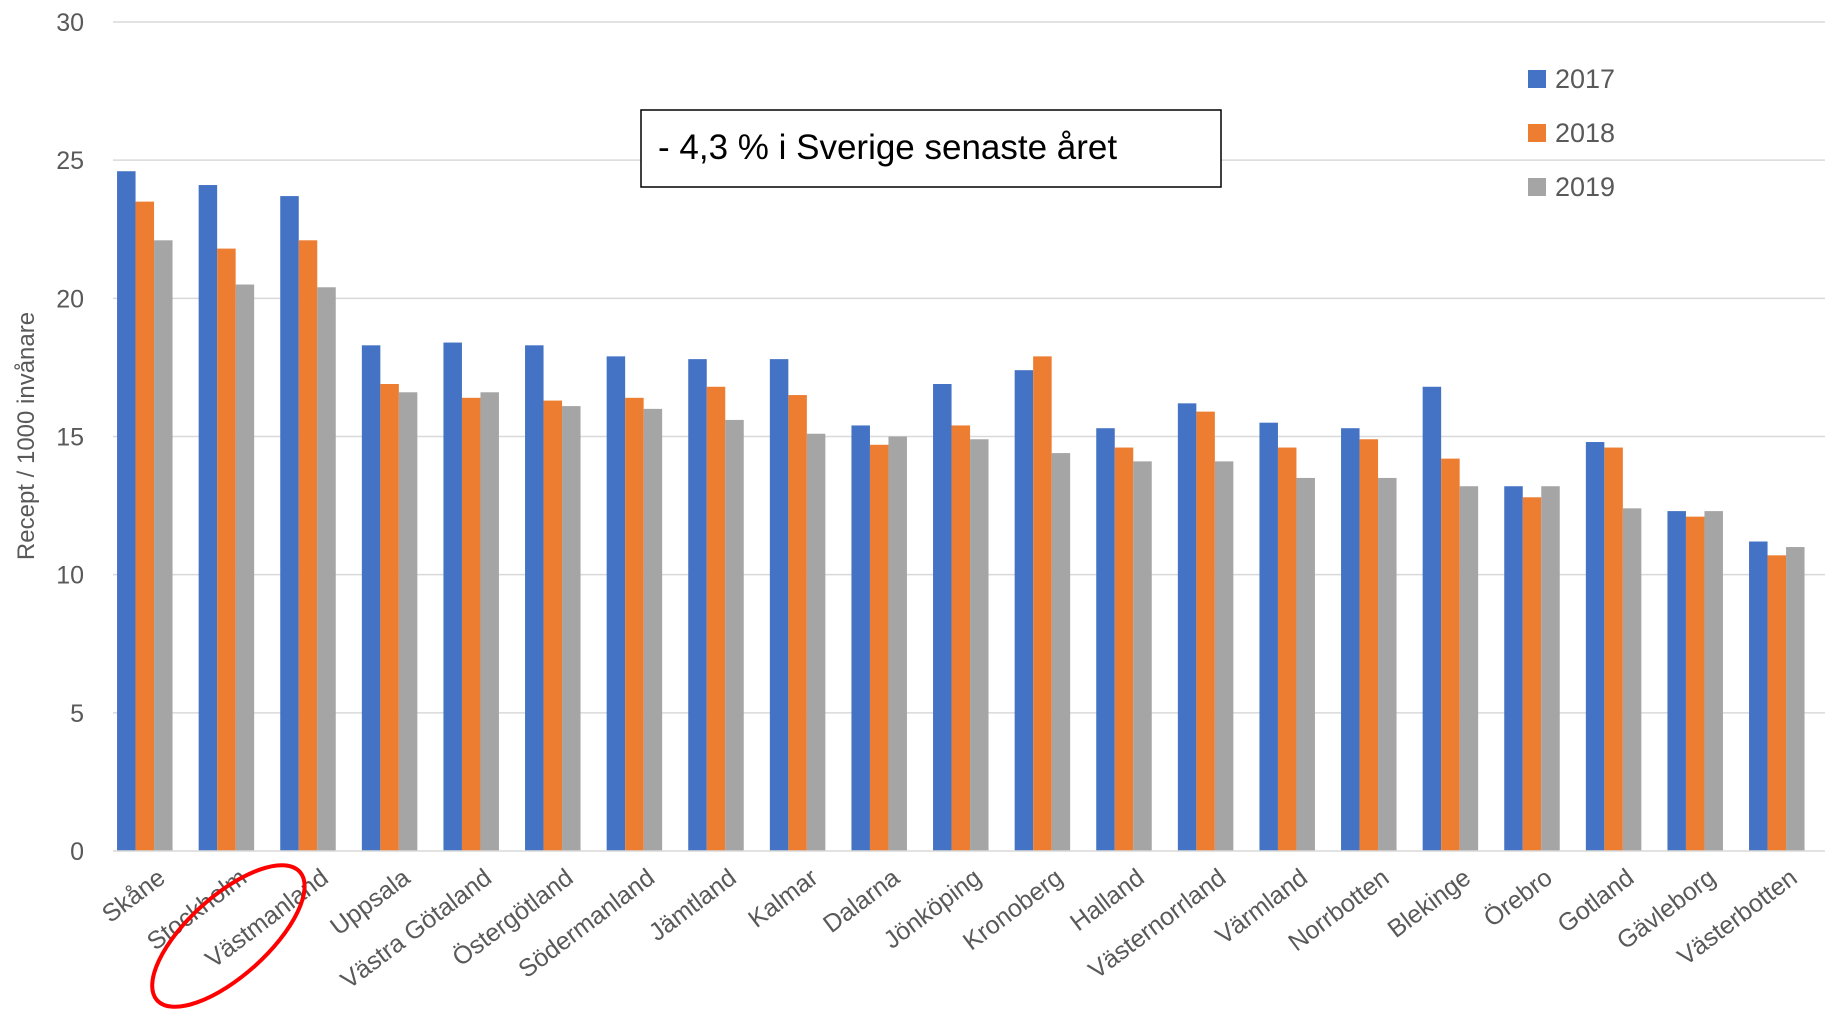  Describe the element at coordinates (1585, 133) in the screenshot. I see `legend-label: 2018` at that location.